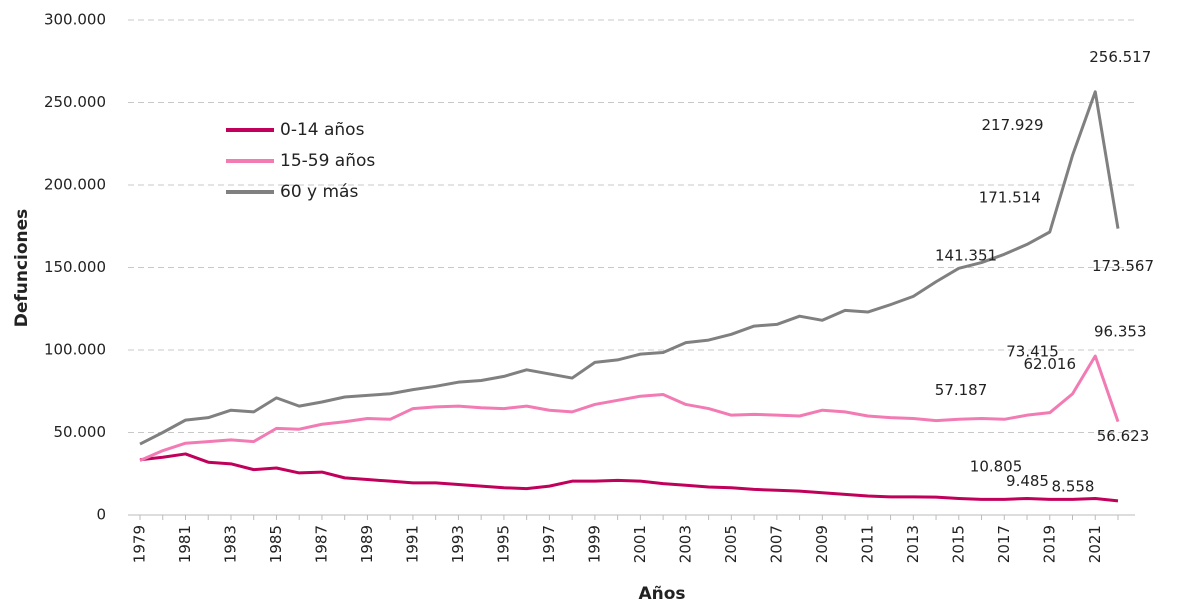 The width and height of the screenshot is (1188, 607). I want to click on data-label: 96.353, so click(1120, 332).